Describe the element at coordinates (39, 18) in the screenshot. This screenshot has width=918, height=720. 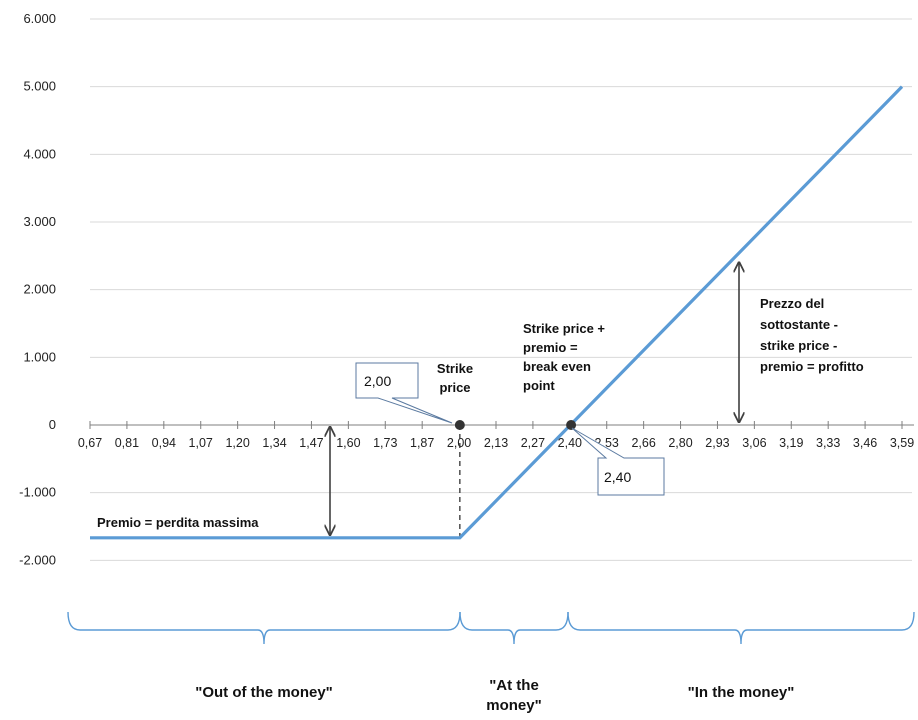
I see `y-tick-label: 6.000` at that location.